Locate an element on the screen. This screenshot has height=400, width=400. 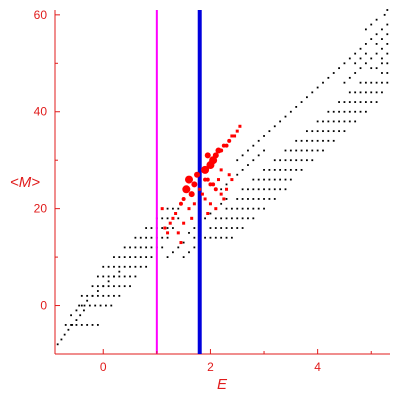
y-tick-label: 0 is located at coordinates (43, 306).